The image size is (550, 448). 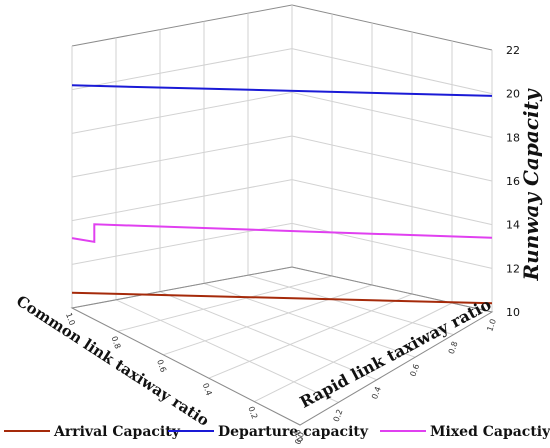 What do you see at coordinates (70, 319) in the screenshot?
I see `x-tick-label: 1.0` at bounding box center [70, 319].